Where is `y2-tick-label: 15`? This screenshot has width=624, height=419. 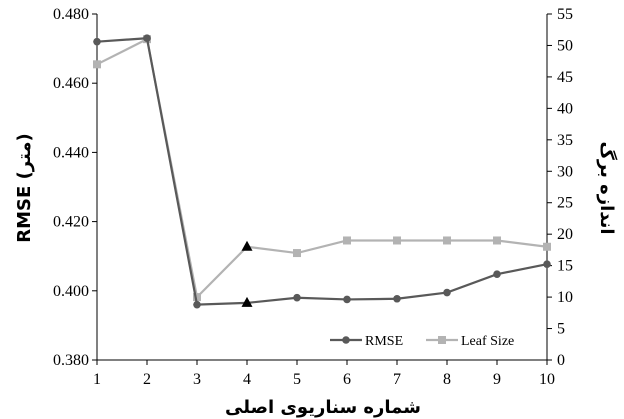
y2-tick-label: 15 is located at coordinates (565, 266).